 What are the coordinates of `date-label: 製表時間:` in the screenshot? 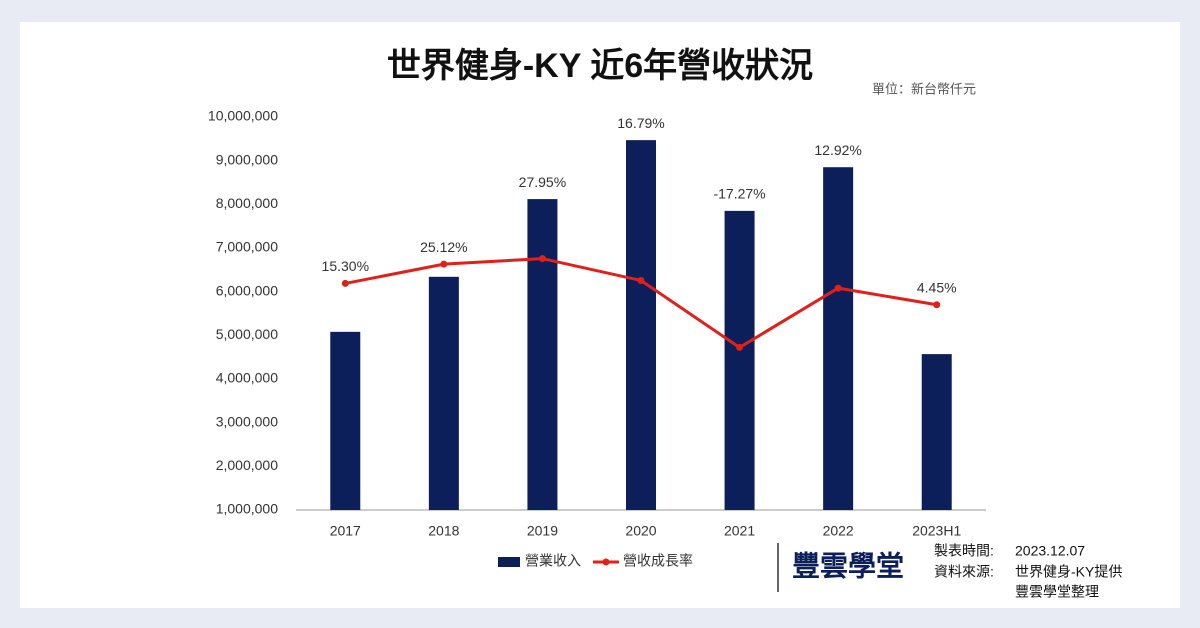 It's located at (964, 551).